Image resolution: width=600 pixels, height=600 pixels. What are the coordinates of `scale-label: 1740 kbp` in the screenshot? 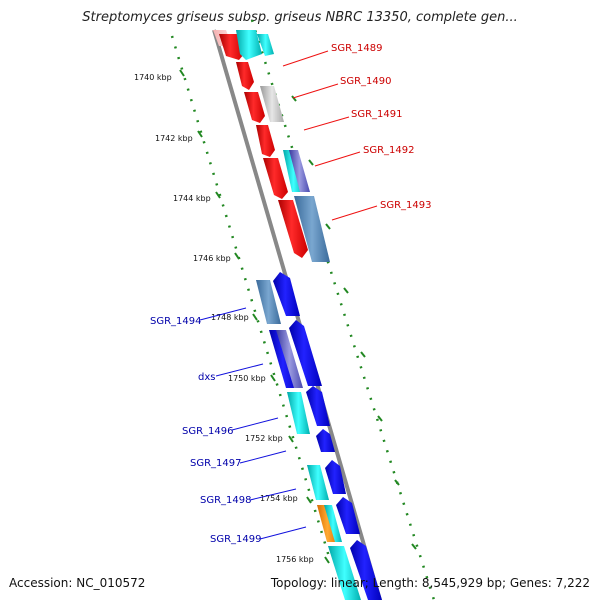 It's located at (153, 77).